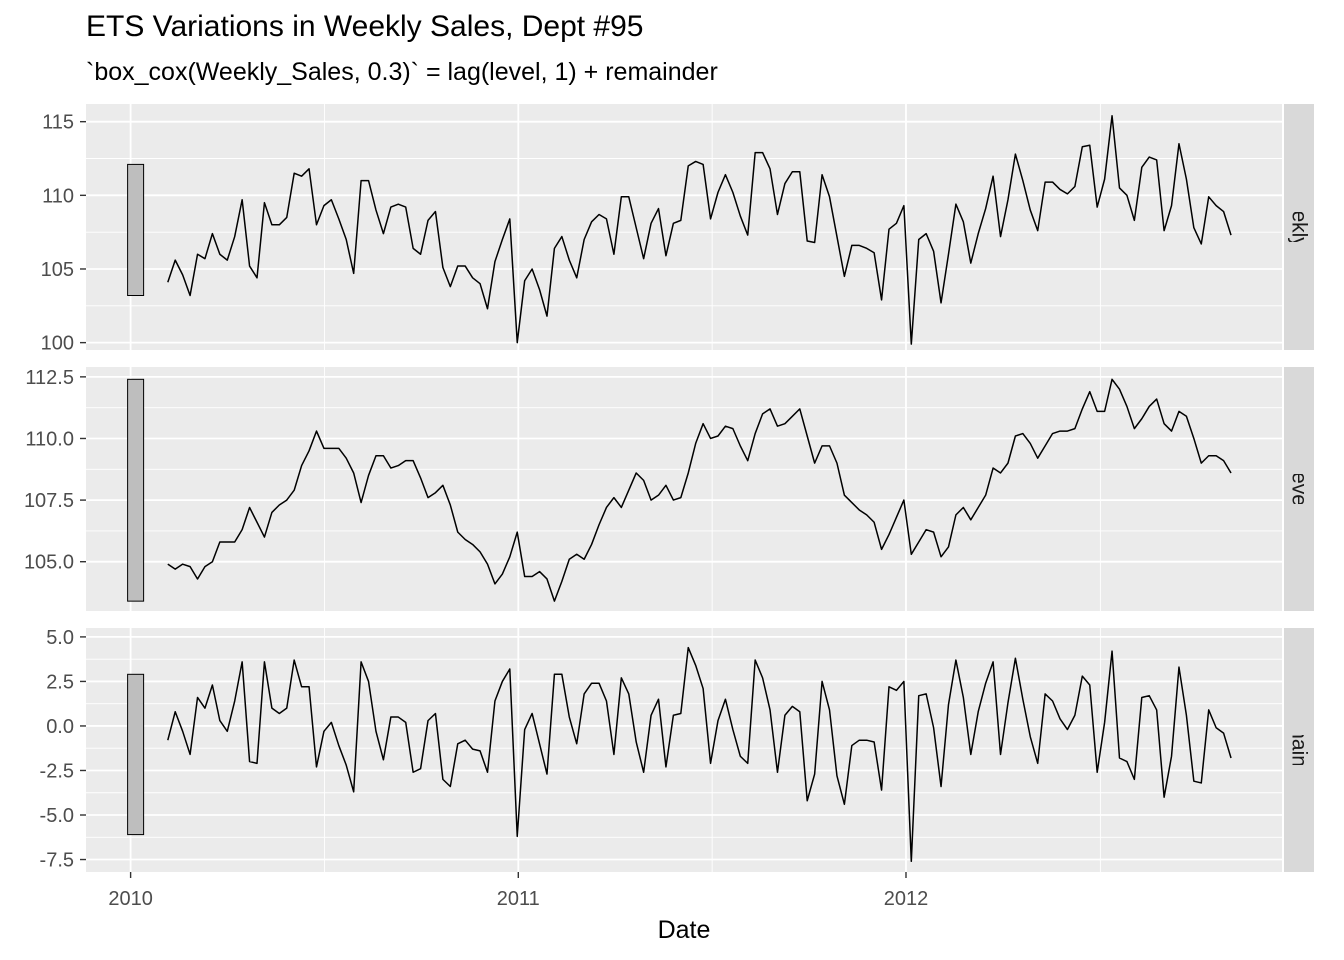  I want to click on facet-strip-label: remainder, so click(1299, 750).